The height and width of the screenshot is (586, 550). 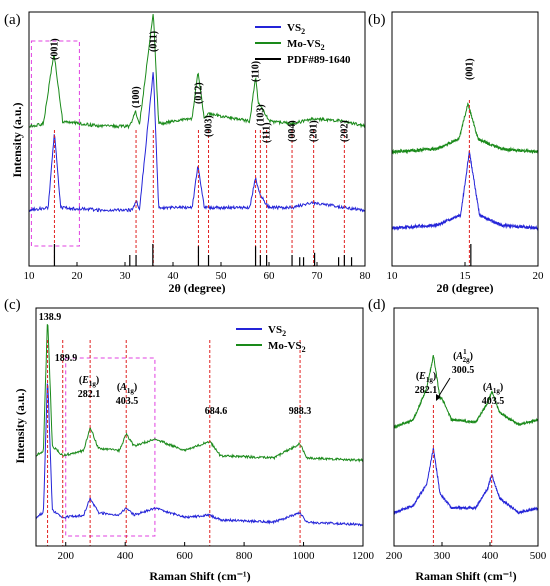 I want to click on peak-value-d-282-1: 282.1, so click(x=426, y=390).